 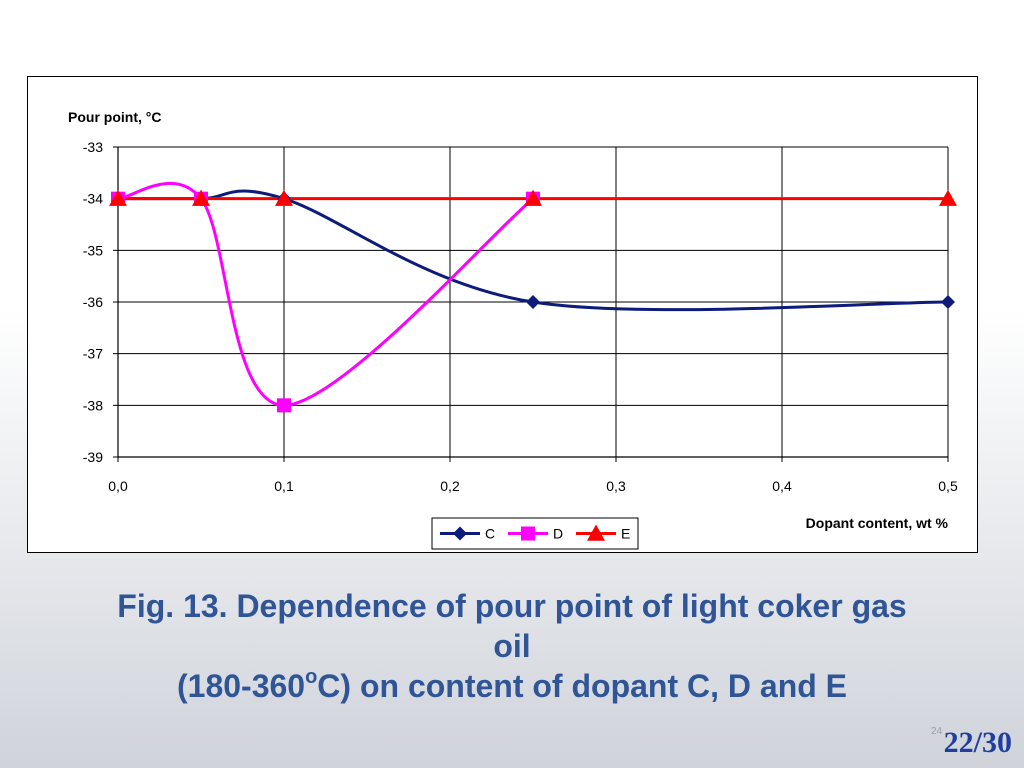 What do you see at coordinates (948, 486) in the screenshot?
I see `x-tick-label: 0,5` at bounding box center [948, 486].